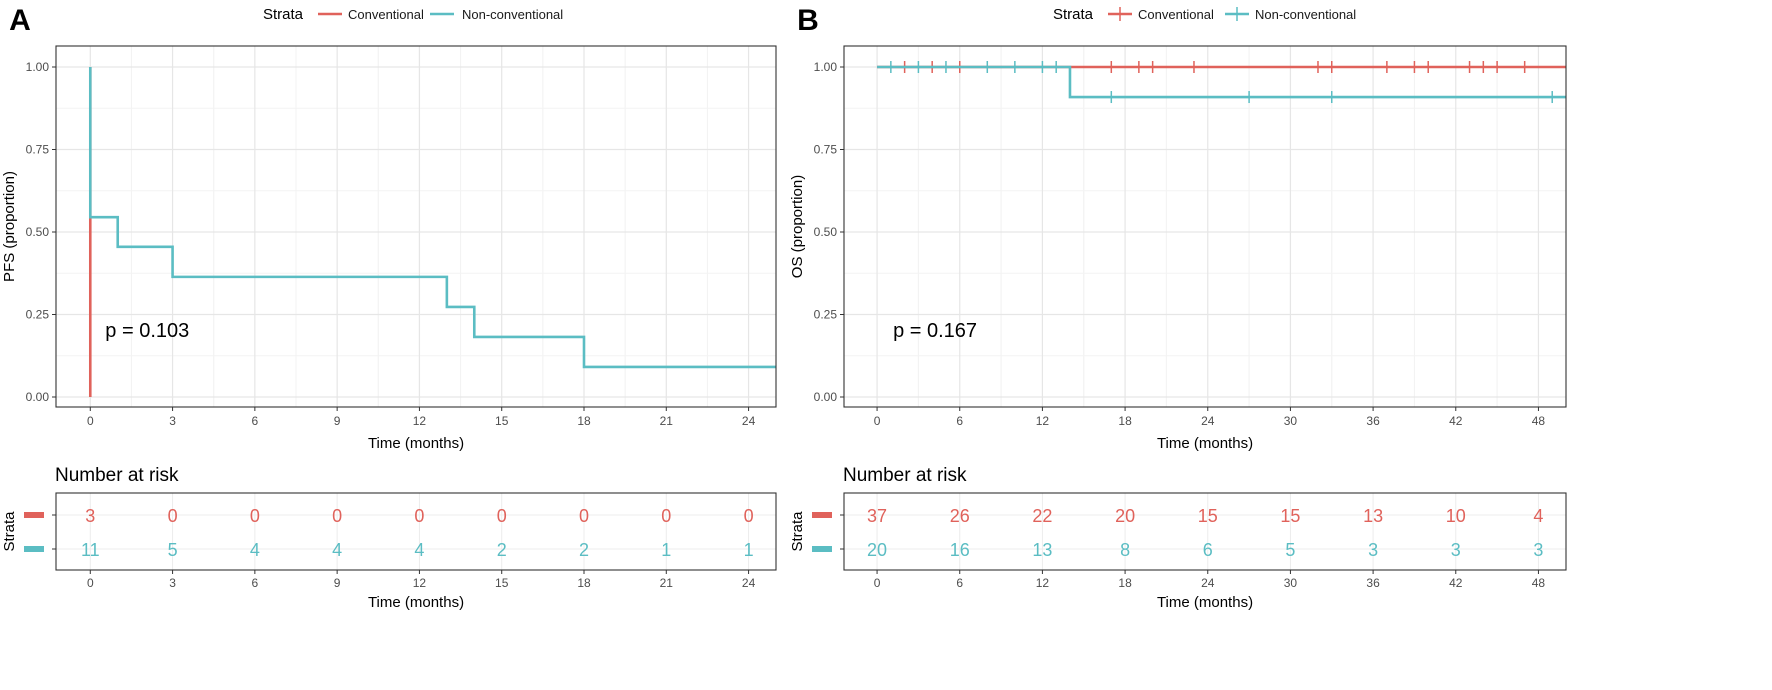 This screenshot has width=1772, height=690. What do you see at coordinates (1456, 516) in the screenshot?
I see `risk-count: 10` at bounding box center [1456, 516].